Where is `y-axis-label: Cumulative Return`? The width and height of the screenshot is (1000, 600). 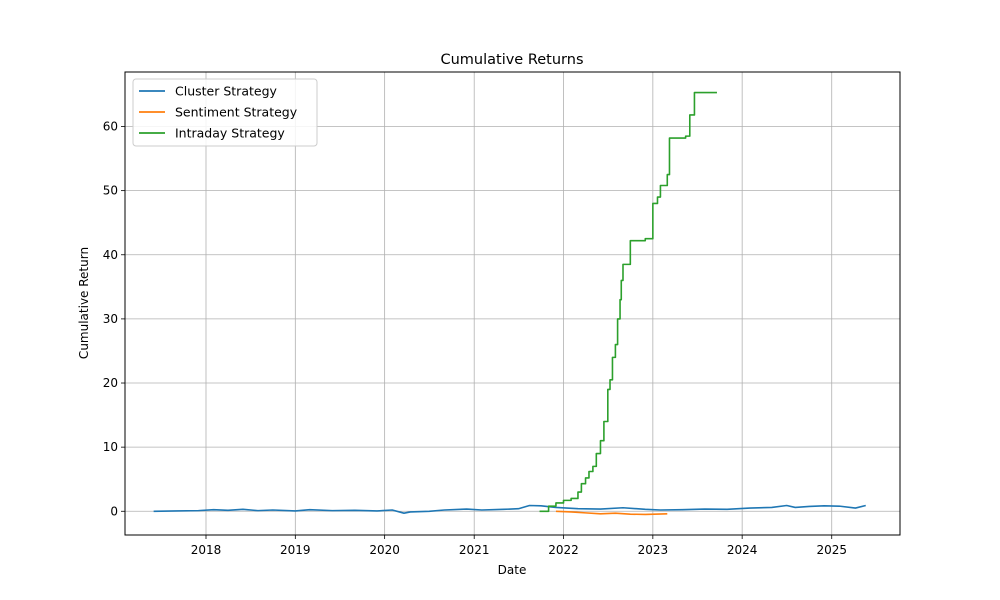 y-axis-label: Cumulative Return is located at coordinates (84, 303).